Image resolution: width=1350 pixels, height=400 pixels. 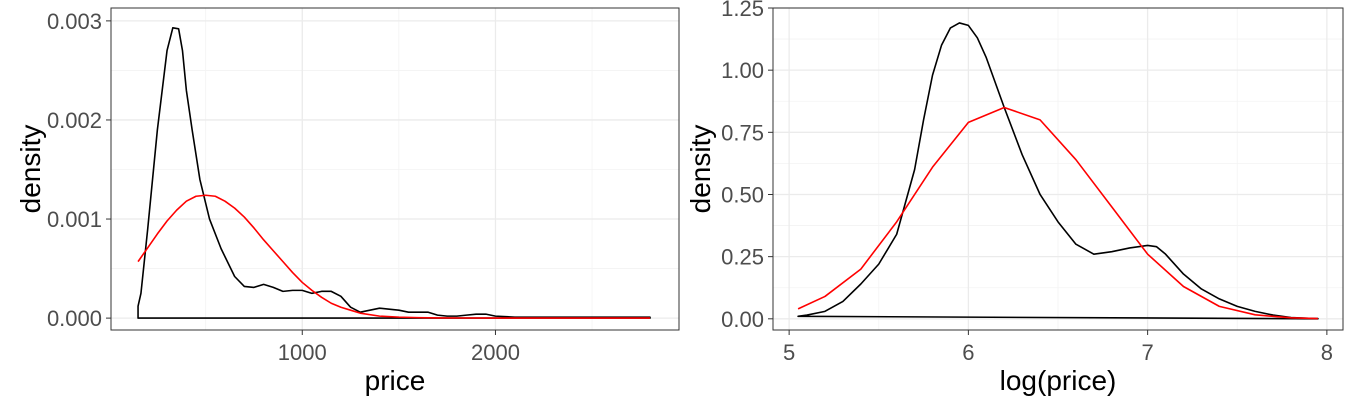 What do you see at coordinates (1147, 352) in the screenshot?
I see `x-tick-label: 7` at bounding box center [1147, 352].